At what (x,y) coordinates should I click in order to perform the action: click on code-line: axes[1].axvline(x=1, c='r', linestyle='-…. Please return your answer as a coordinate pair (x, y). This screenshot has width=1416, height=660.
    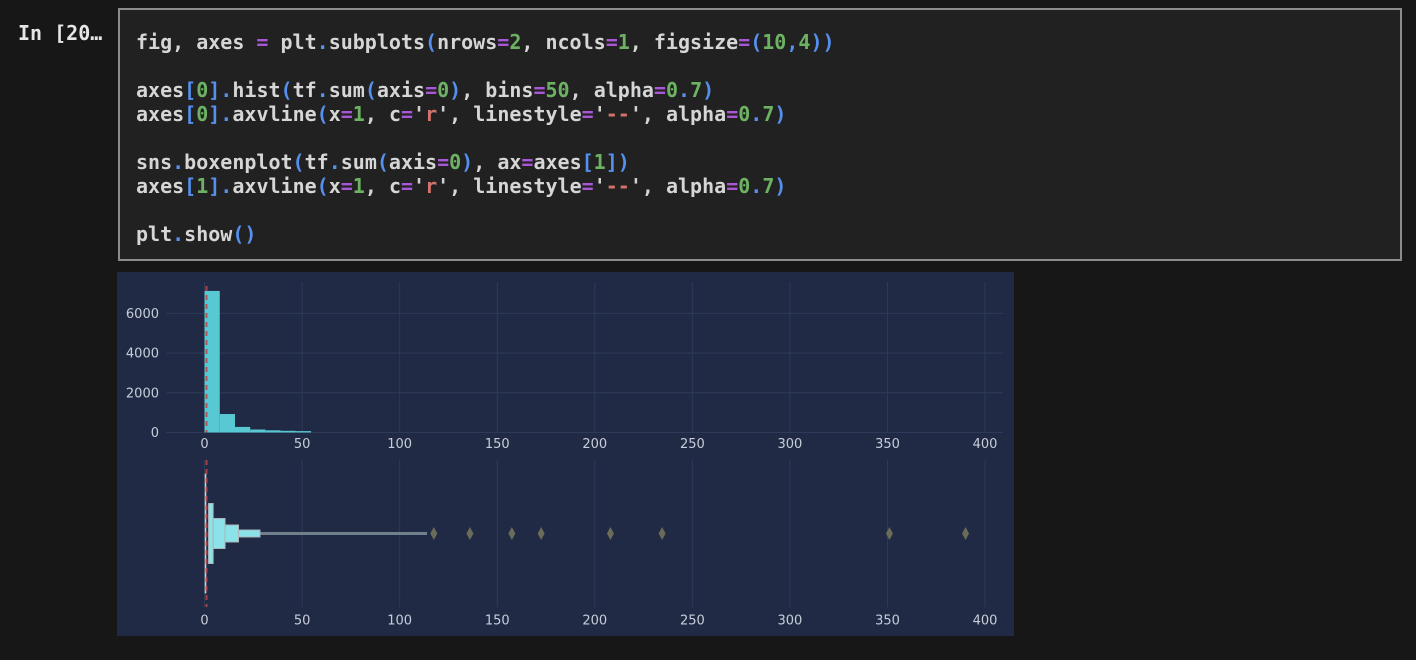
    Looking at the image, I should click on (461, 186).